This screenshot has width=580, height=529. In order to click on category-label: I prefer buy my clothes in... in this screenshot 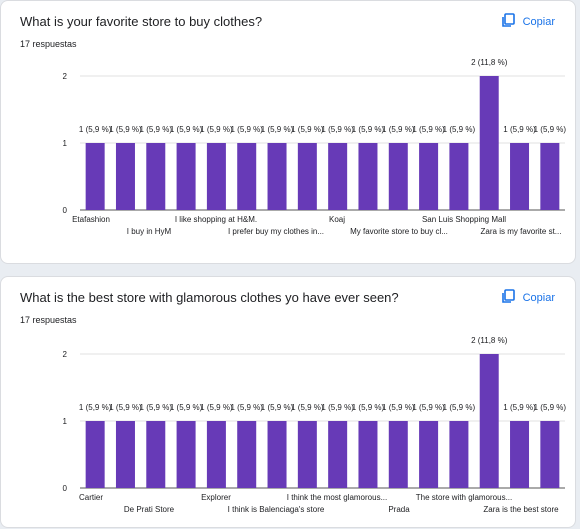, I will do `click(276, 231)`.